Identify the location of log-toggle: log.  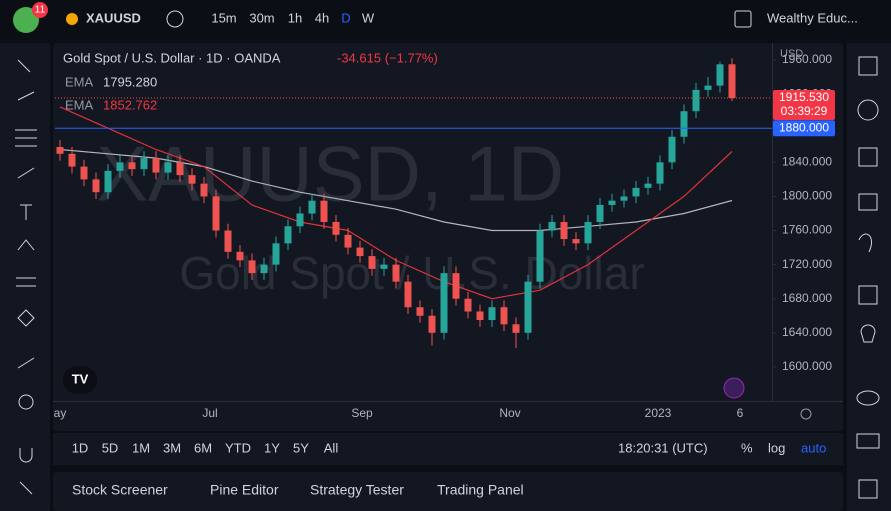
(776, 447).